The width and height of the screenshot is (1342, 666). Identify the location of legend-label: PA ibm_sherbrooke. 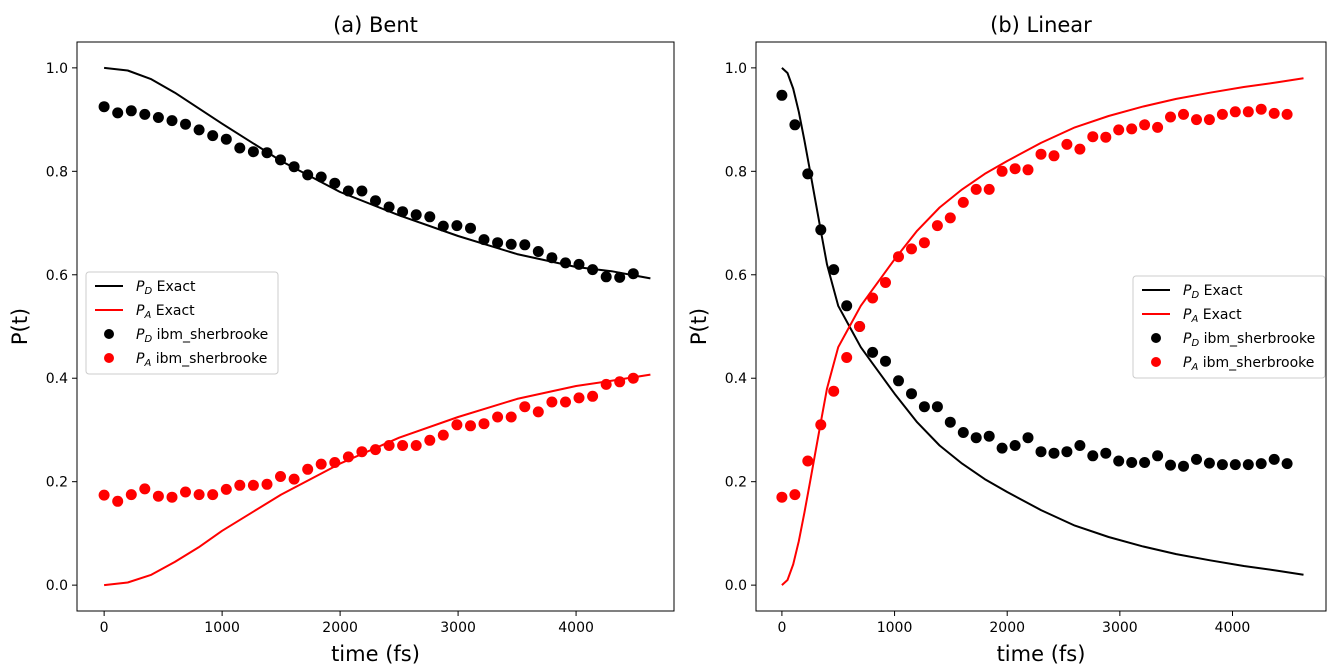
(201, 360).